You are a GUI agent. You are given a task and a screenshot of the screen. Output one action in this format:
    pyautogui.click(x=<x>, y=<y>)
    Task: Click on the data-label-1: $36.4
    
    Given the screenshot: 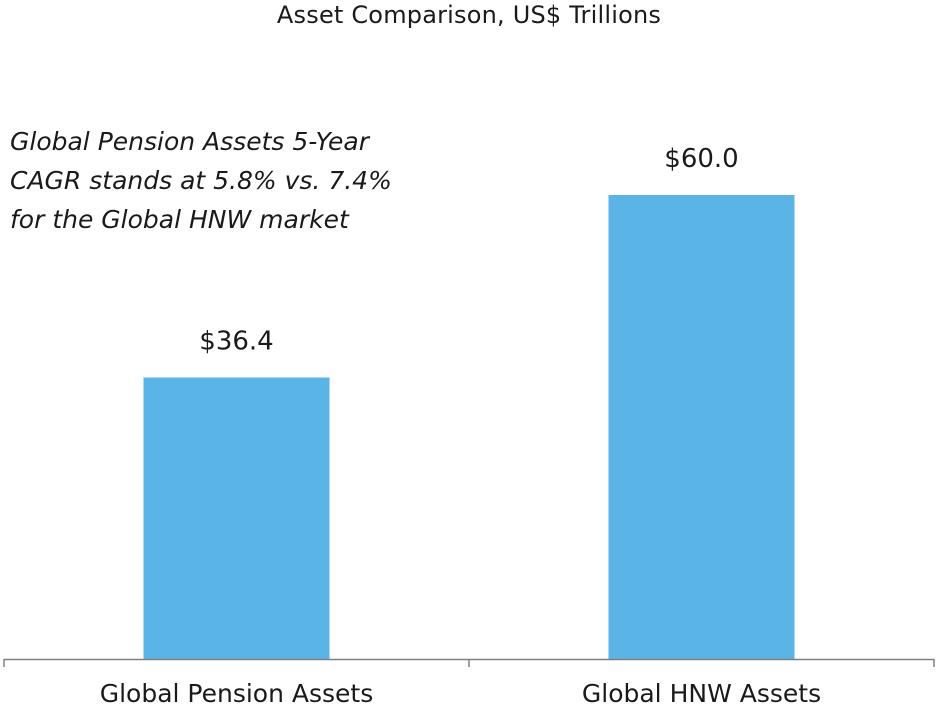 What is the action you would take?
    pyautogui.click(x=236, y=342)
    